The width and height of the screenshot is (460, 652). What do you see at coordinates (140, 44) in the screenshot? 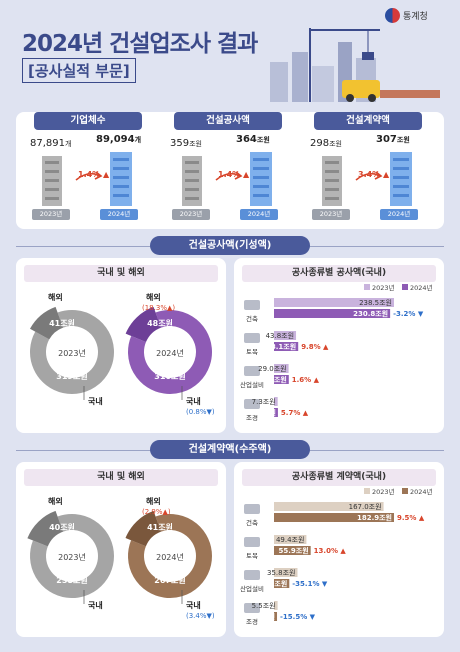
I see `page-title: 2024년 건설업조사 결과` at bounding box center [140, 44].